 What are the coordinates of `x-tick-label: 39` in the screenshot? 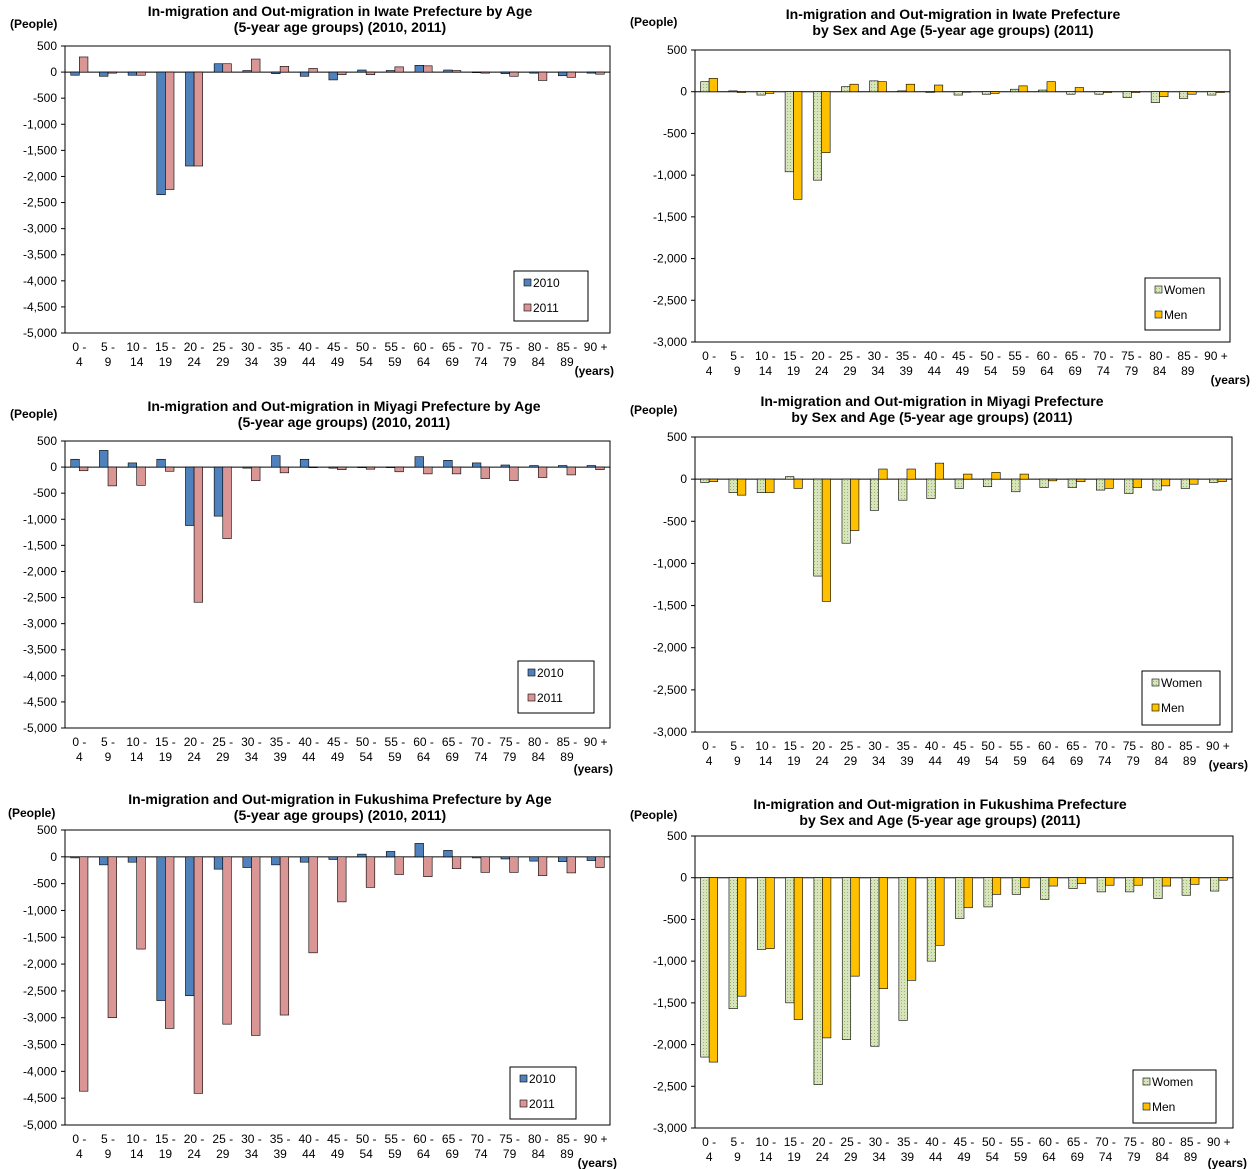 It's located at (907, 371).